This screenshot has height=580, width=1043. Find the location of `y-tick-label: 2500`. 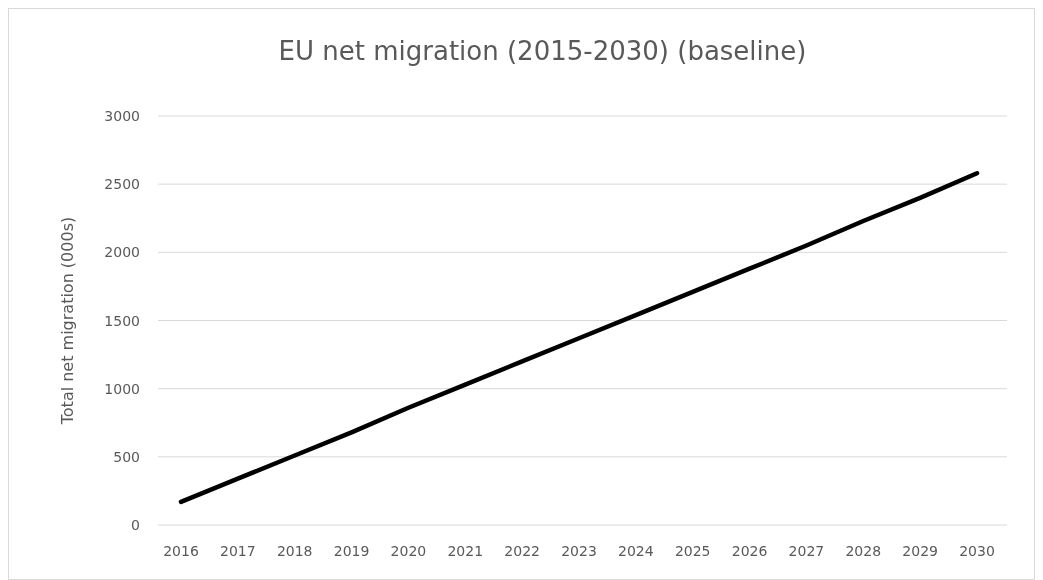

y-tick-label: 2500 is located at coordinates (122, 184).